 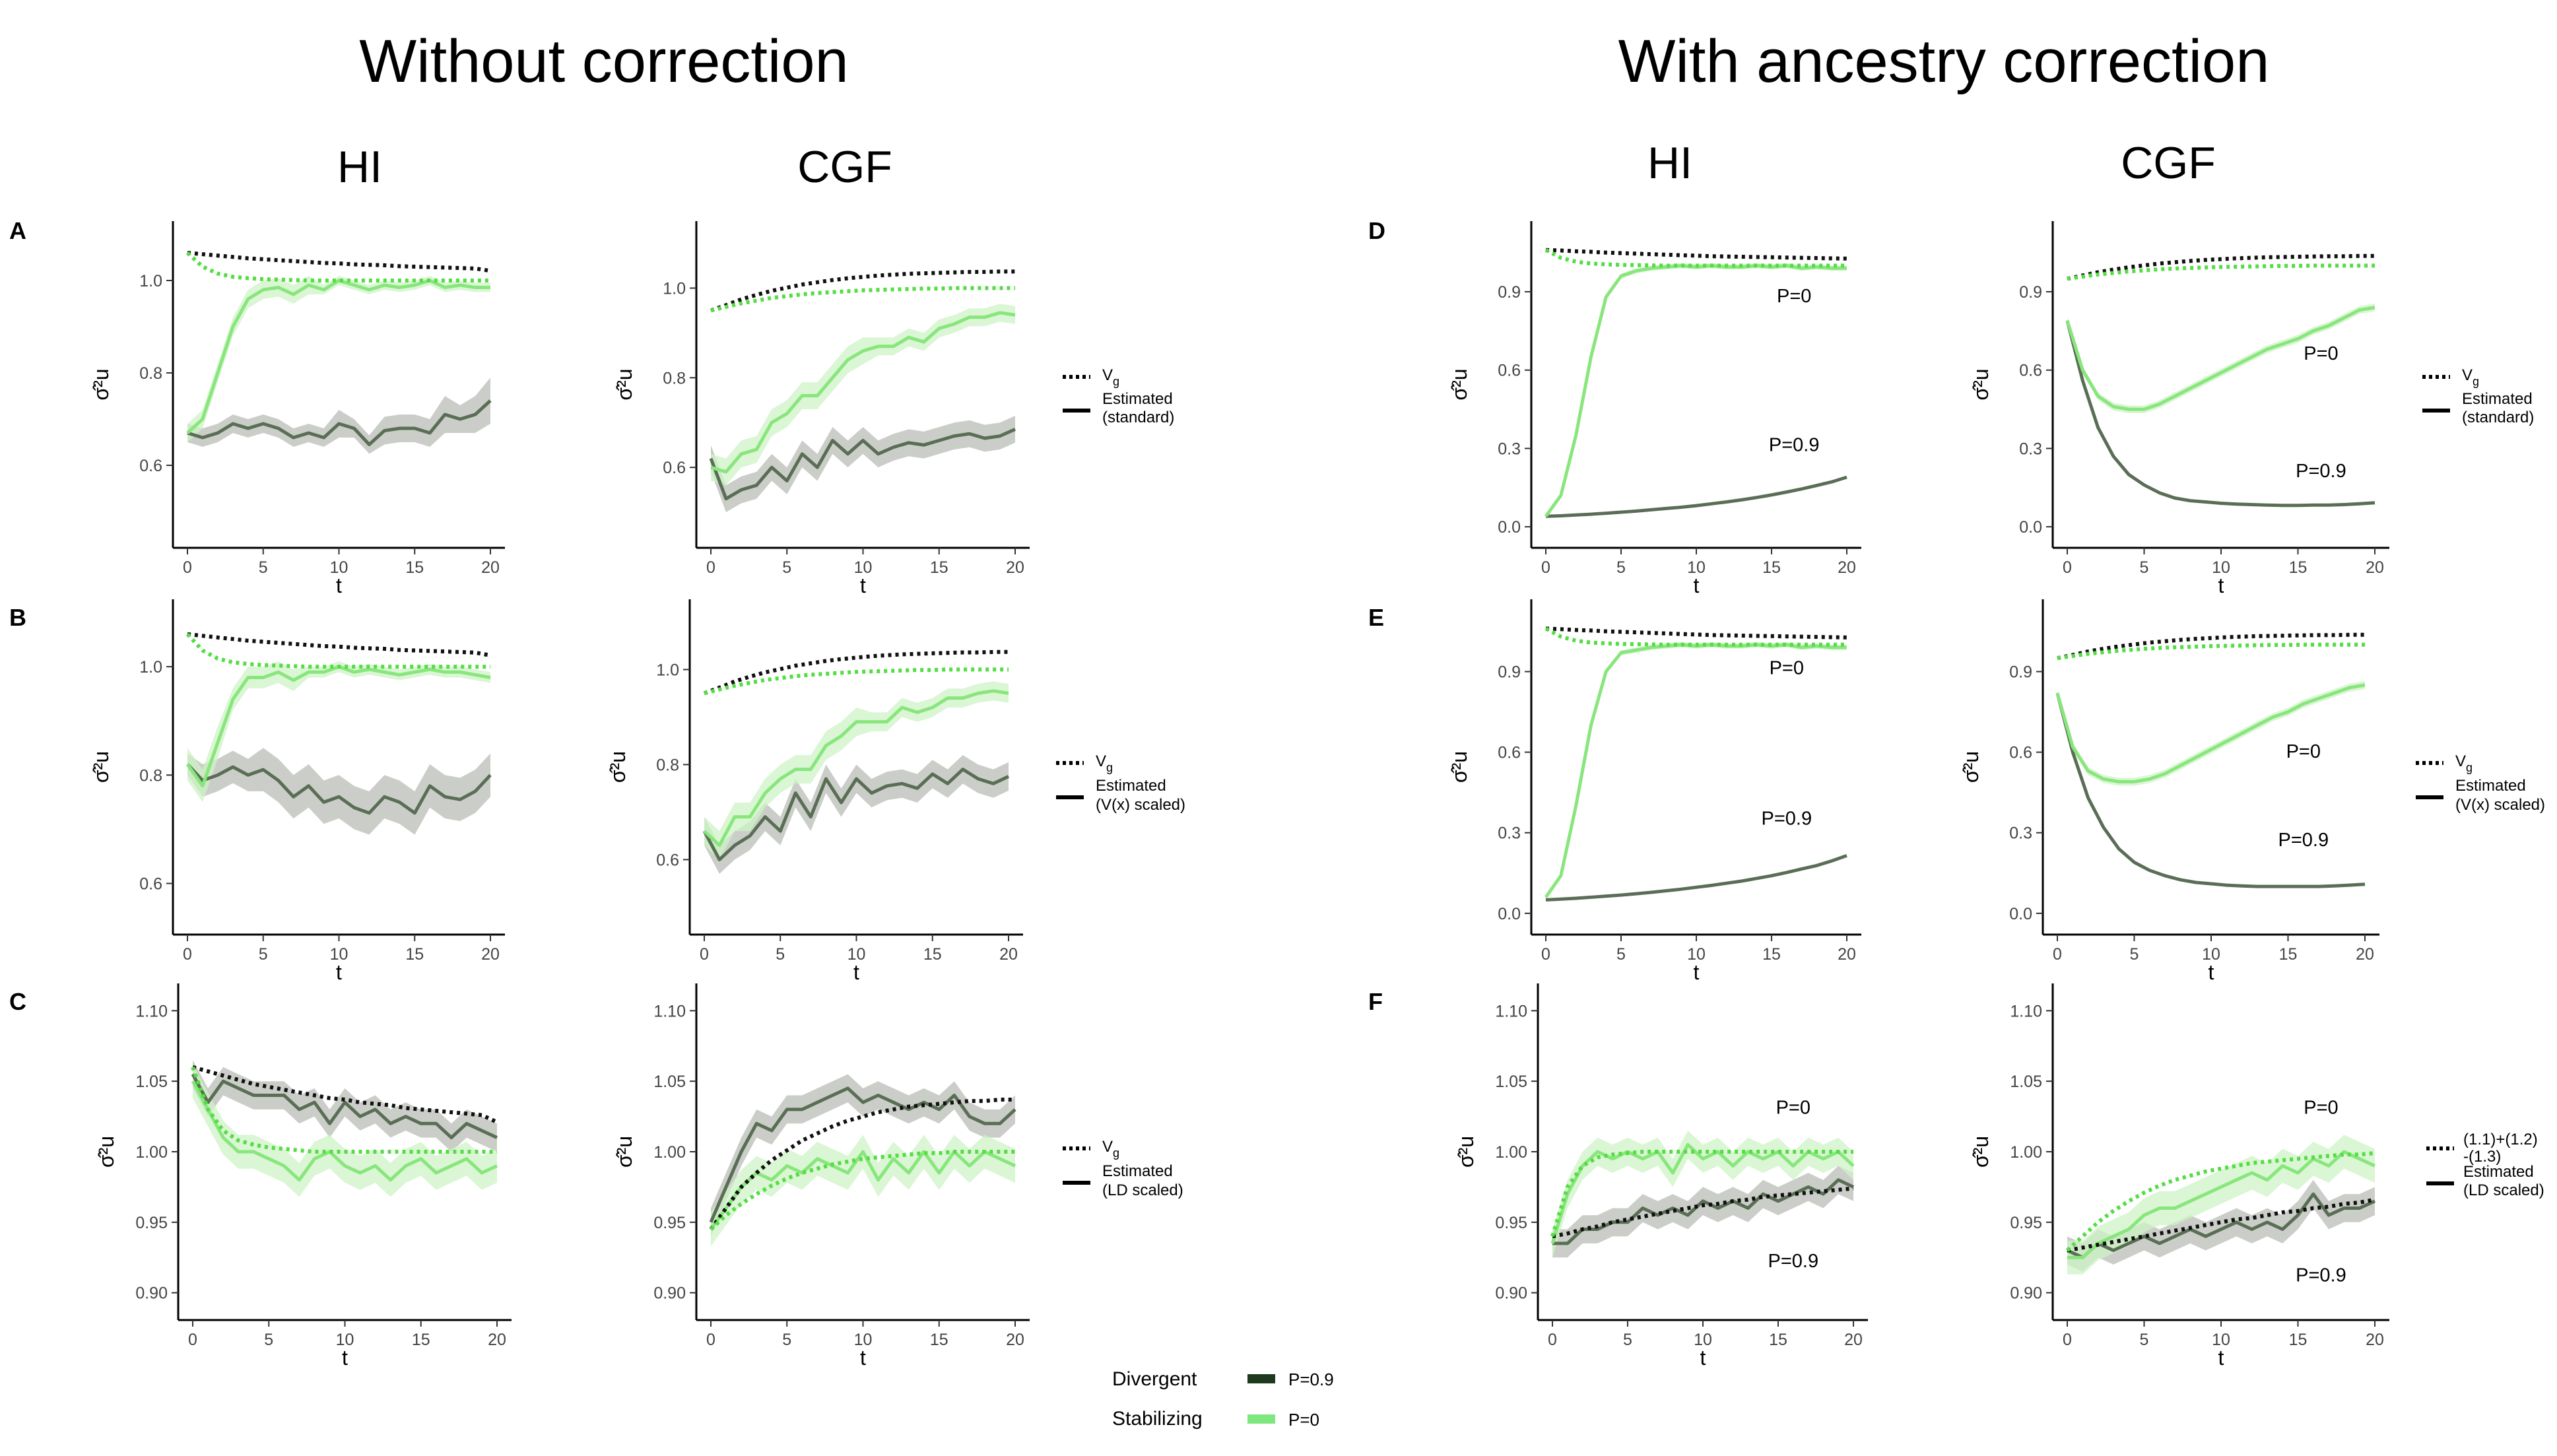 I want to click on y-tick-label: 0.3, so click(x=1510, y=449).